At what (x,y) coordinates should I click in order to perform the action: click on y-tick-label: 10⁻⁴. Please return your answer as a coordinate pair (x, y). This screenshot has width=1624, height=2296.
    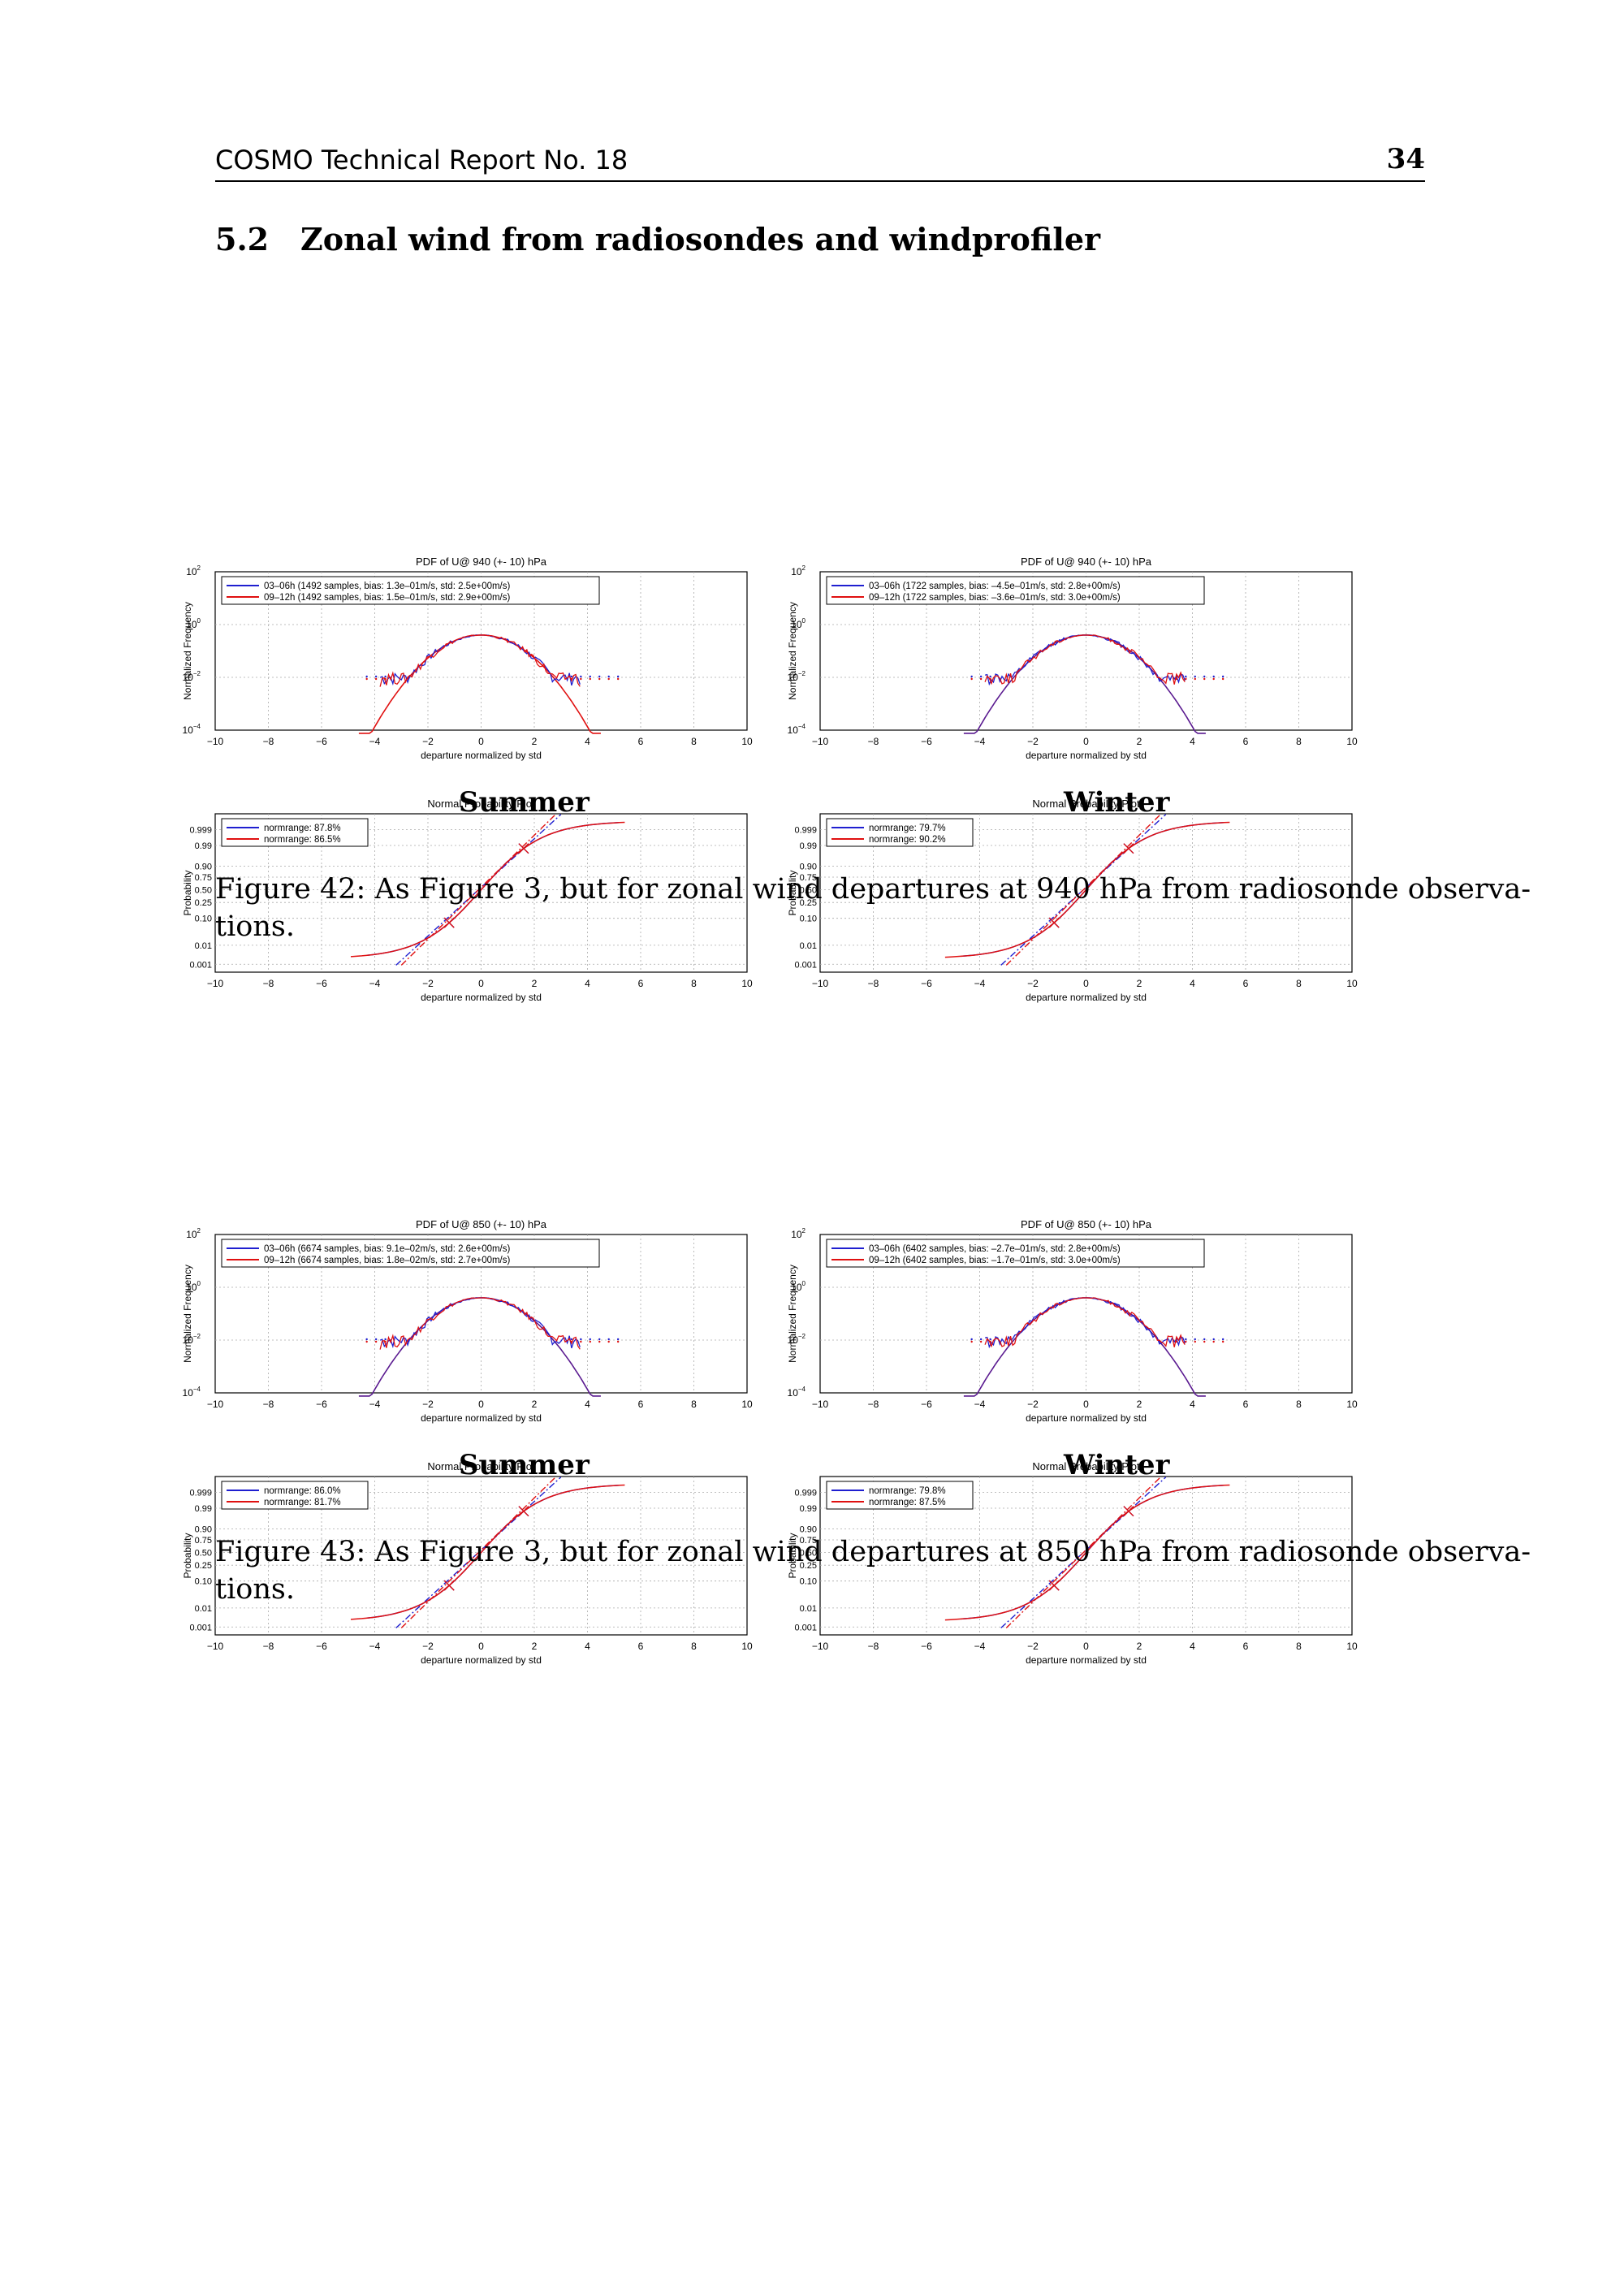
    Looking at the image, I should click on (797, 729).